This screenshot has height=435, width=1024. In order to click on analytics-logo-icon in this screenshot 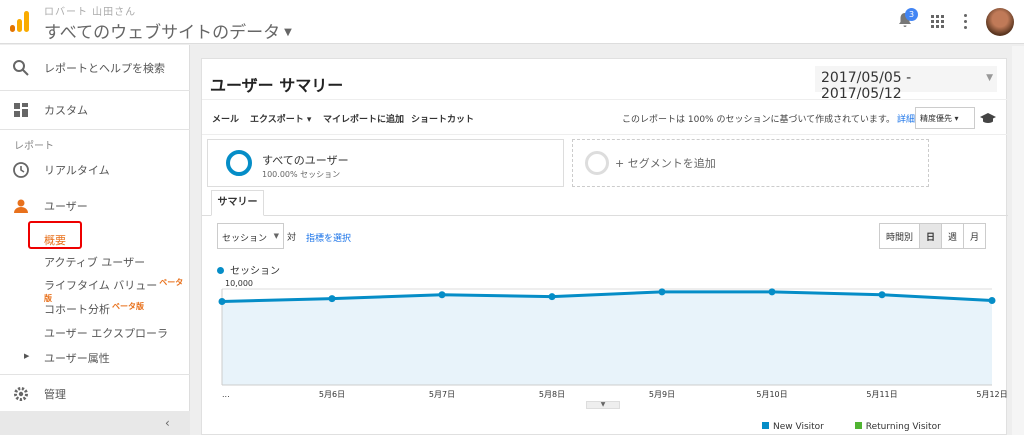, I will do `click(20, 21)`.